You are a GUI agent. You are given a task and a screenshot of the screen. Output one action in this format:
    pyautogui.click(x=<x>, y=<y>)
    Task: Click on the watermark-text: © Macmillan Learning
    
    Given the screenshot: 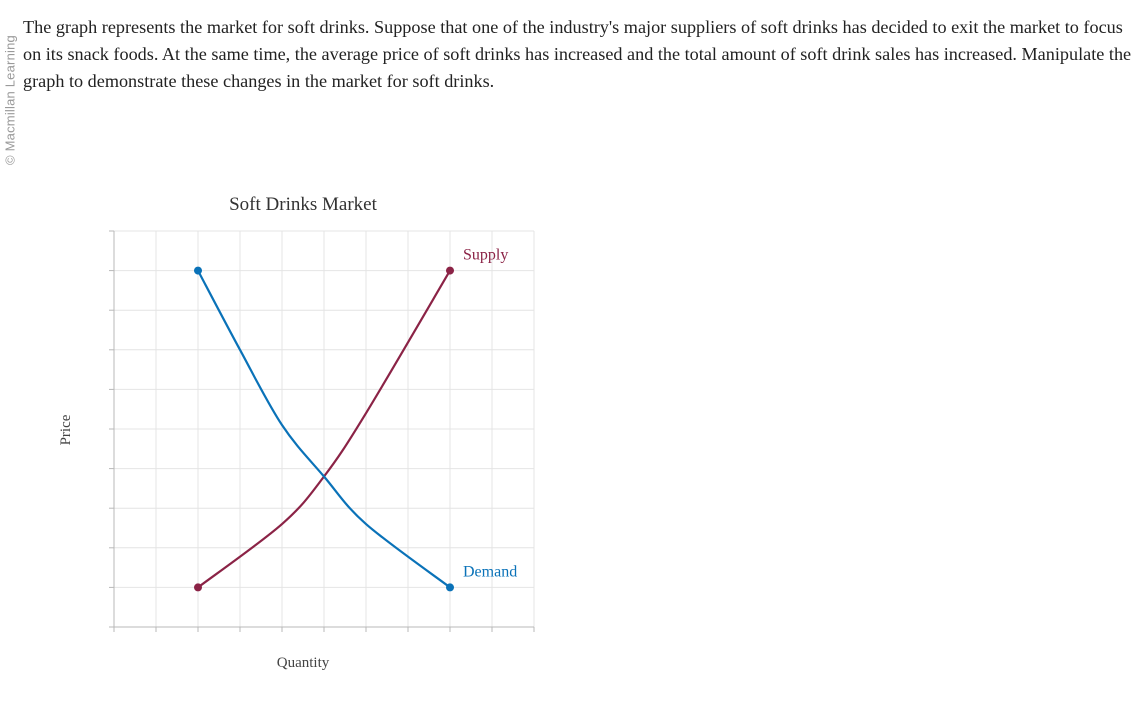 What is the action you would take?
    pyautogui.click(x=10, y=100)
    